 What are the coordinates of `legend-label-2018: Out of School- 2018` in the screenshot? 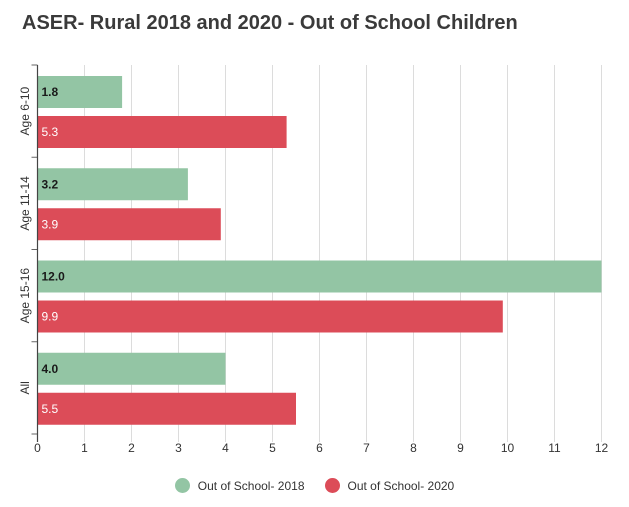 It's located at (251, 485).